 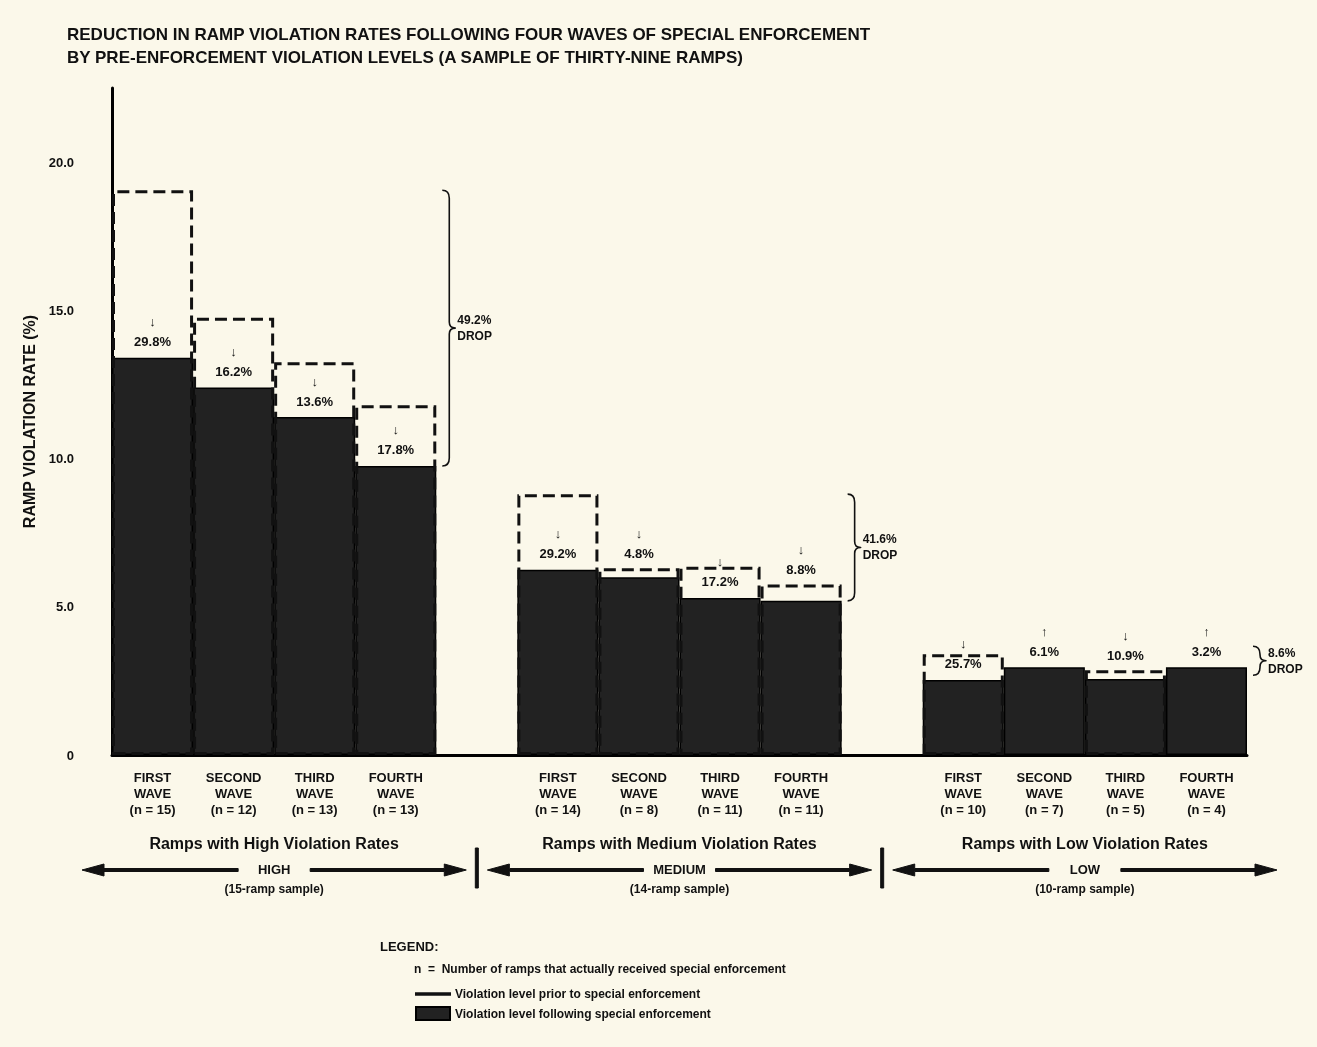 I want to click on y-tick-label: 0, so click(x=70, y=755).